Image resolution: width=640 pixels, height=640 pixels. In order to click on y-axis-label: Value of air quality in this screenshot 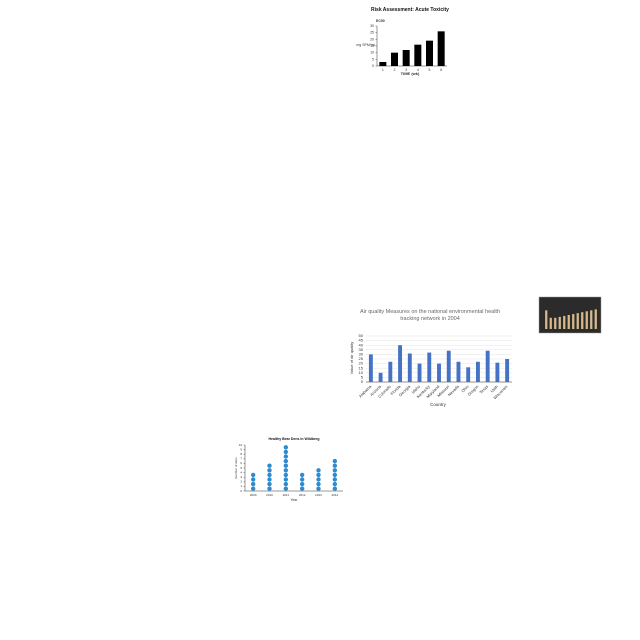, I will do `click(351, 358)`.